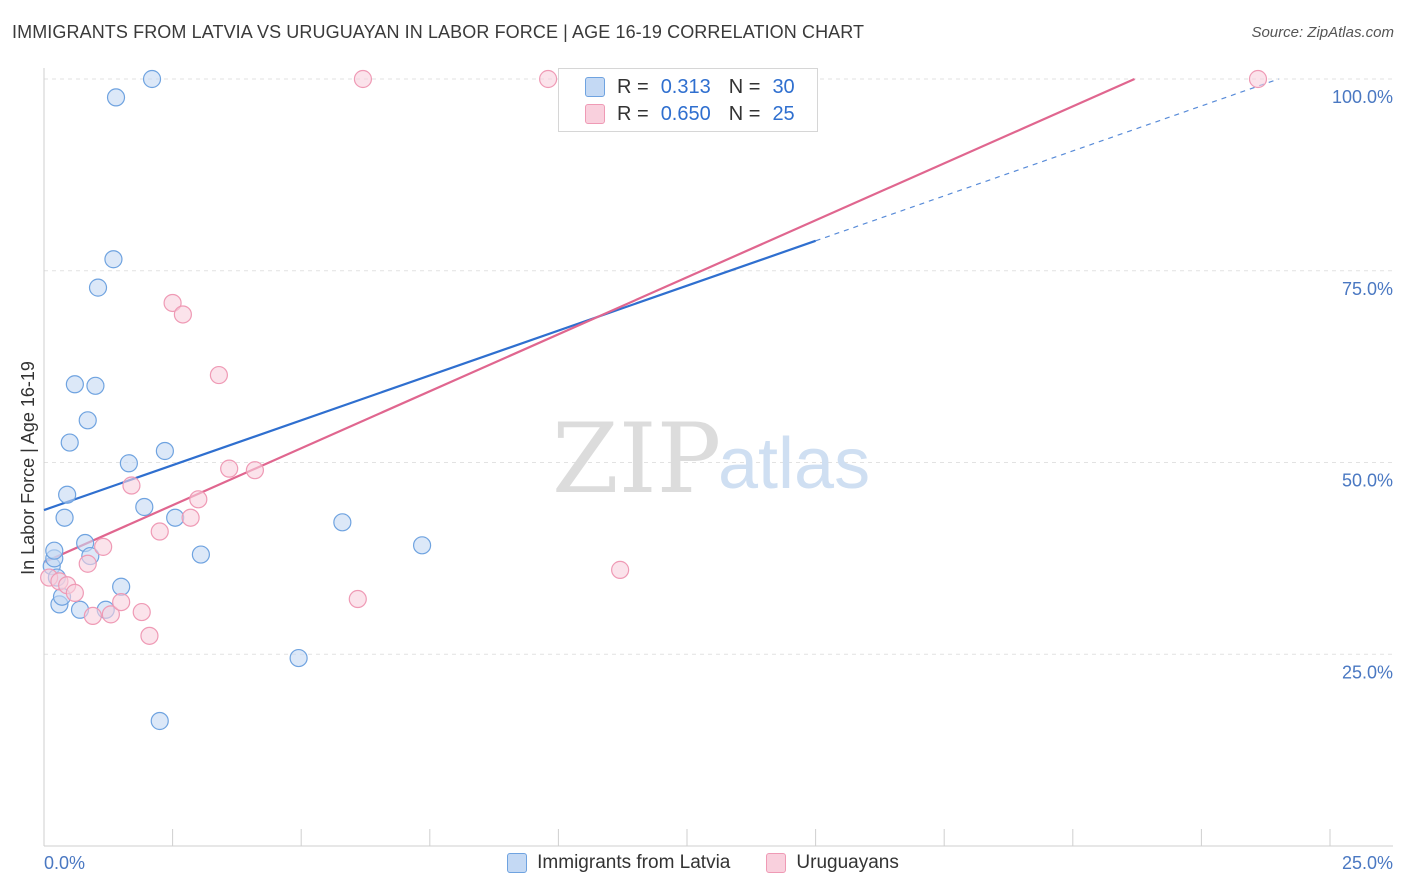 This screenshot has width=1406, height=892. Describe the element at coordinates (847, 862) in the screenshot. I see `legend-label-uruguayans: Uruguayans` at that location.